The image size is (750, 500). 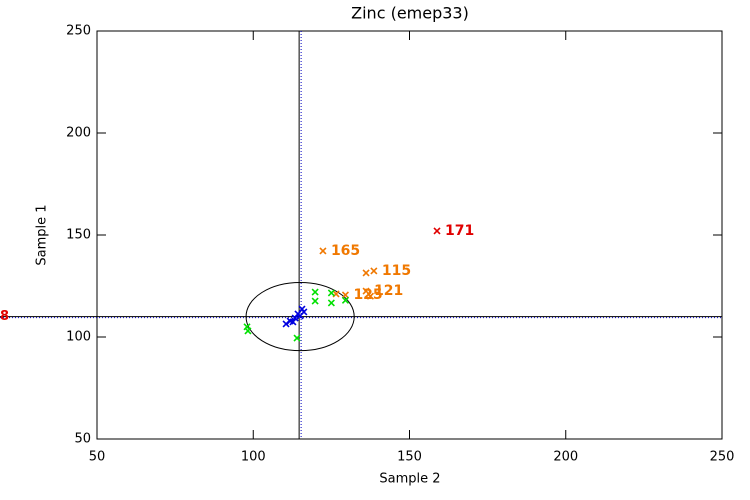 What do you see at coordinates (253, 457) in the screenshot?
I see `x-tick-label: 100` at bounding box center [253, 457].